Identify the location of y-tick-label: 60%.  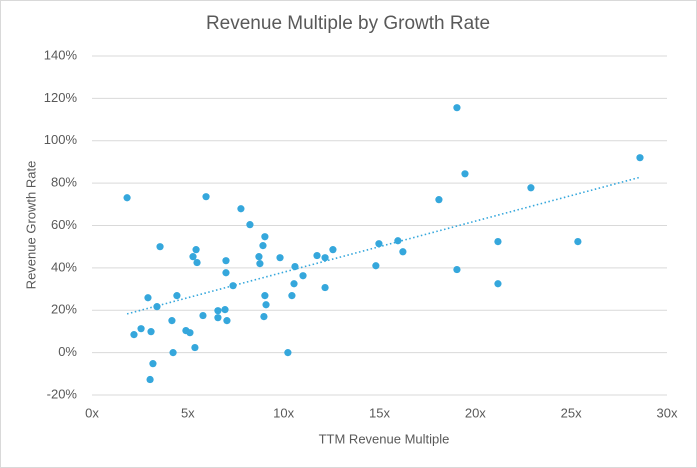
(64, 224).